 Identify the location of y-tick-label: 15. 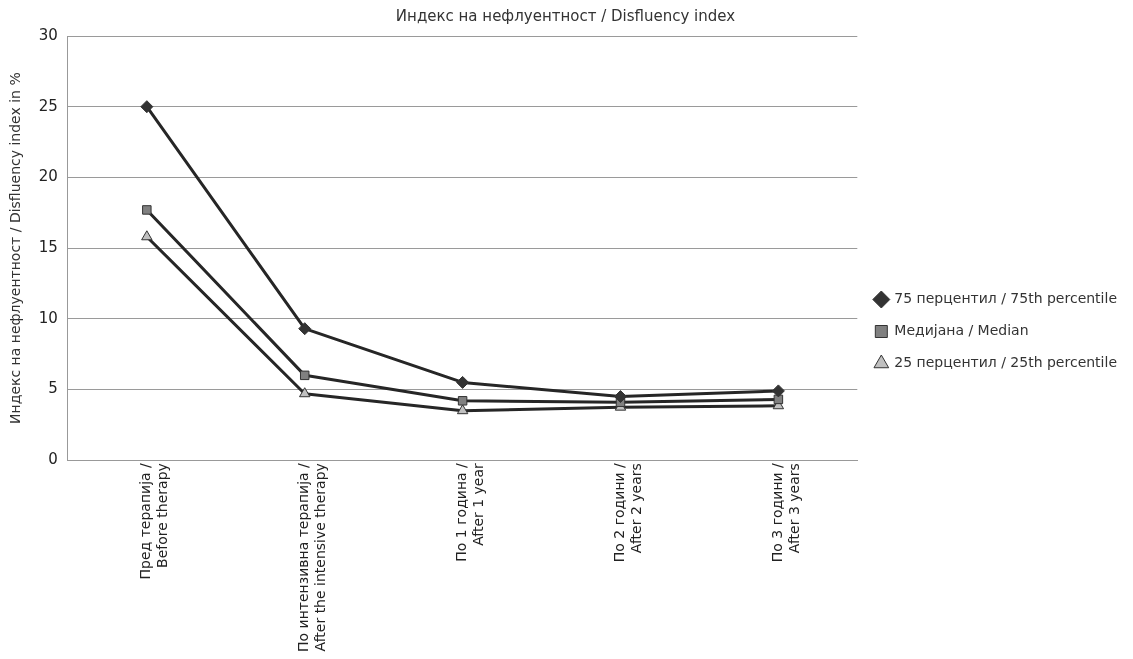
(48, 246).